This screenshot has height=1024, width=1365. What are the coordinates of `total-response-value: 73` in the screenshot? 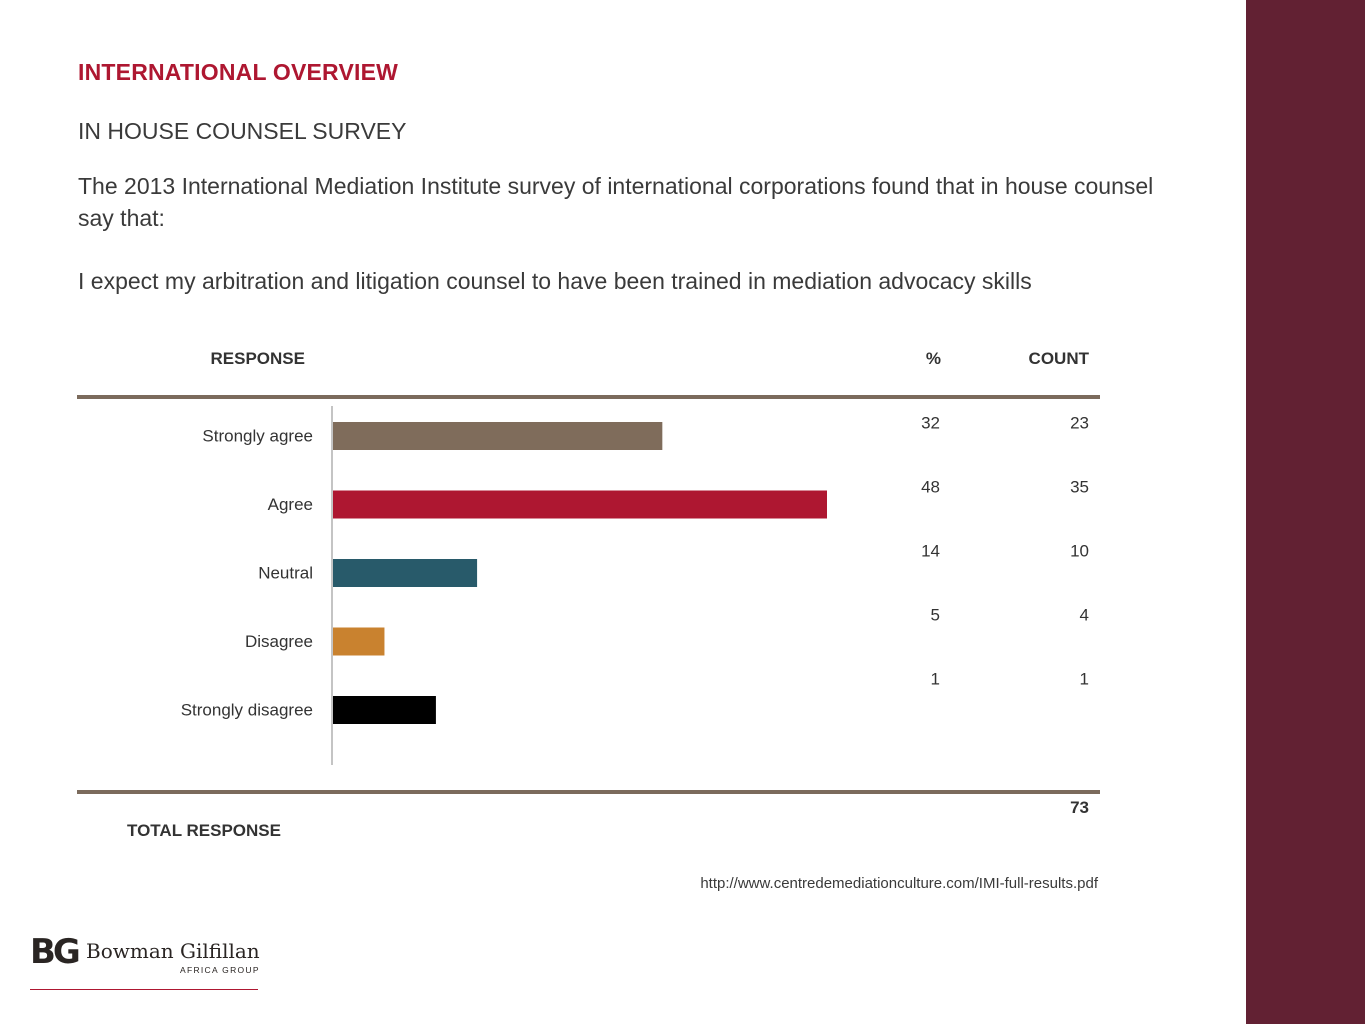 It's located at (1079, 807).